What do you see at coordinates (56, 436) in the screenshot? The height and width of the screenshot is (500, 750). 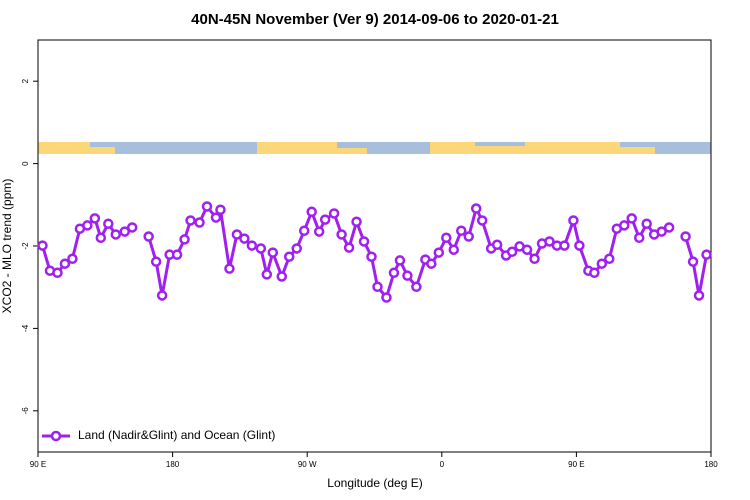 I see `legend-marker` at bounding box center [56, 436].